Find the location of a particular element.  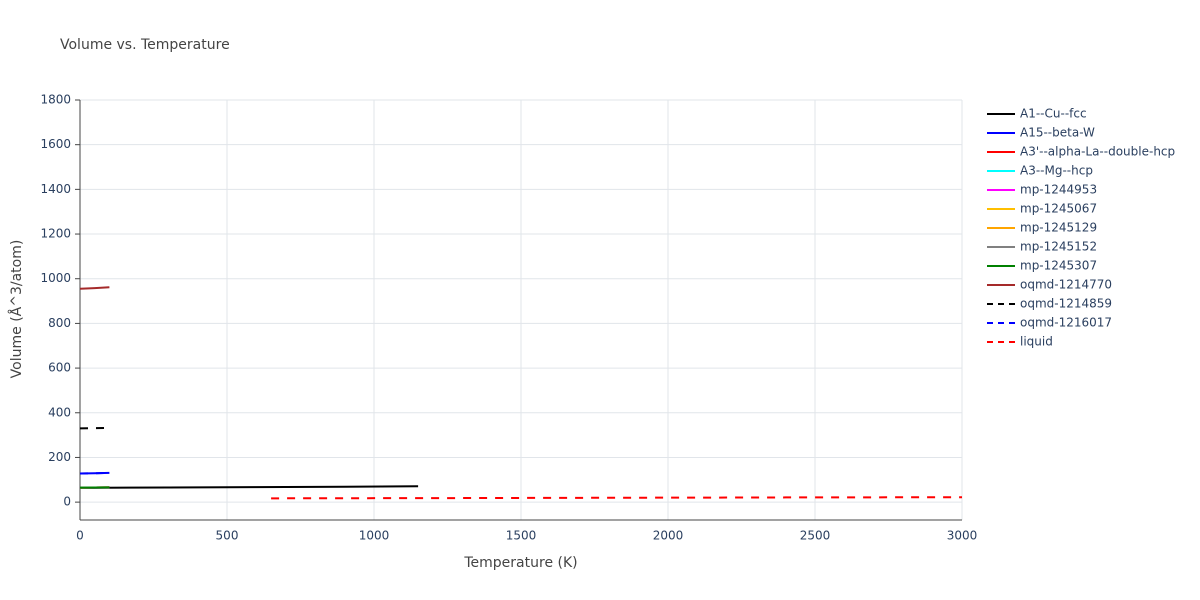

legend-label: liquid is located at coordinates (1036, 342).